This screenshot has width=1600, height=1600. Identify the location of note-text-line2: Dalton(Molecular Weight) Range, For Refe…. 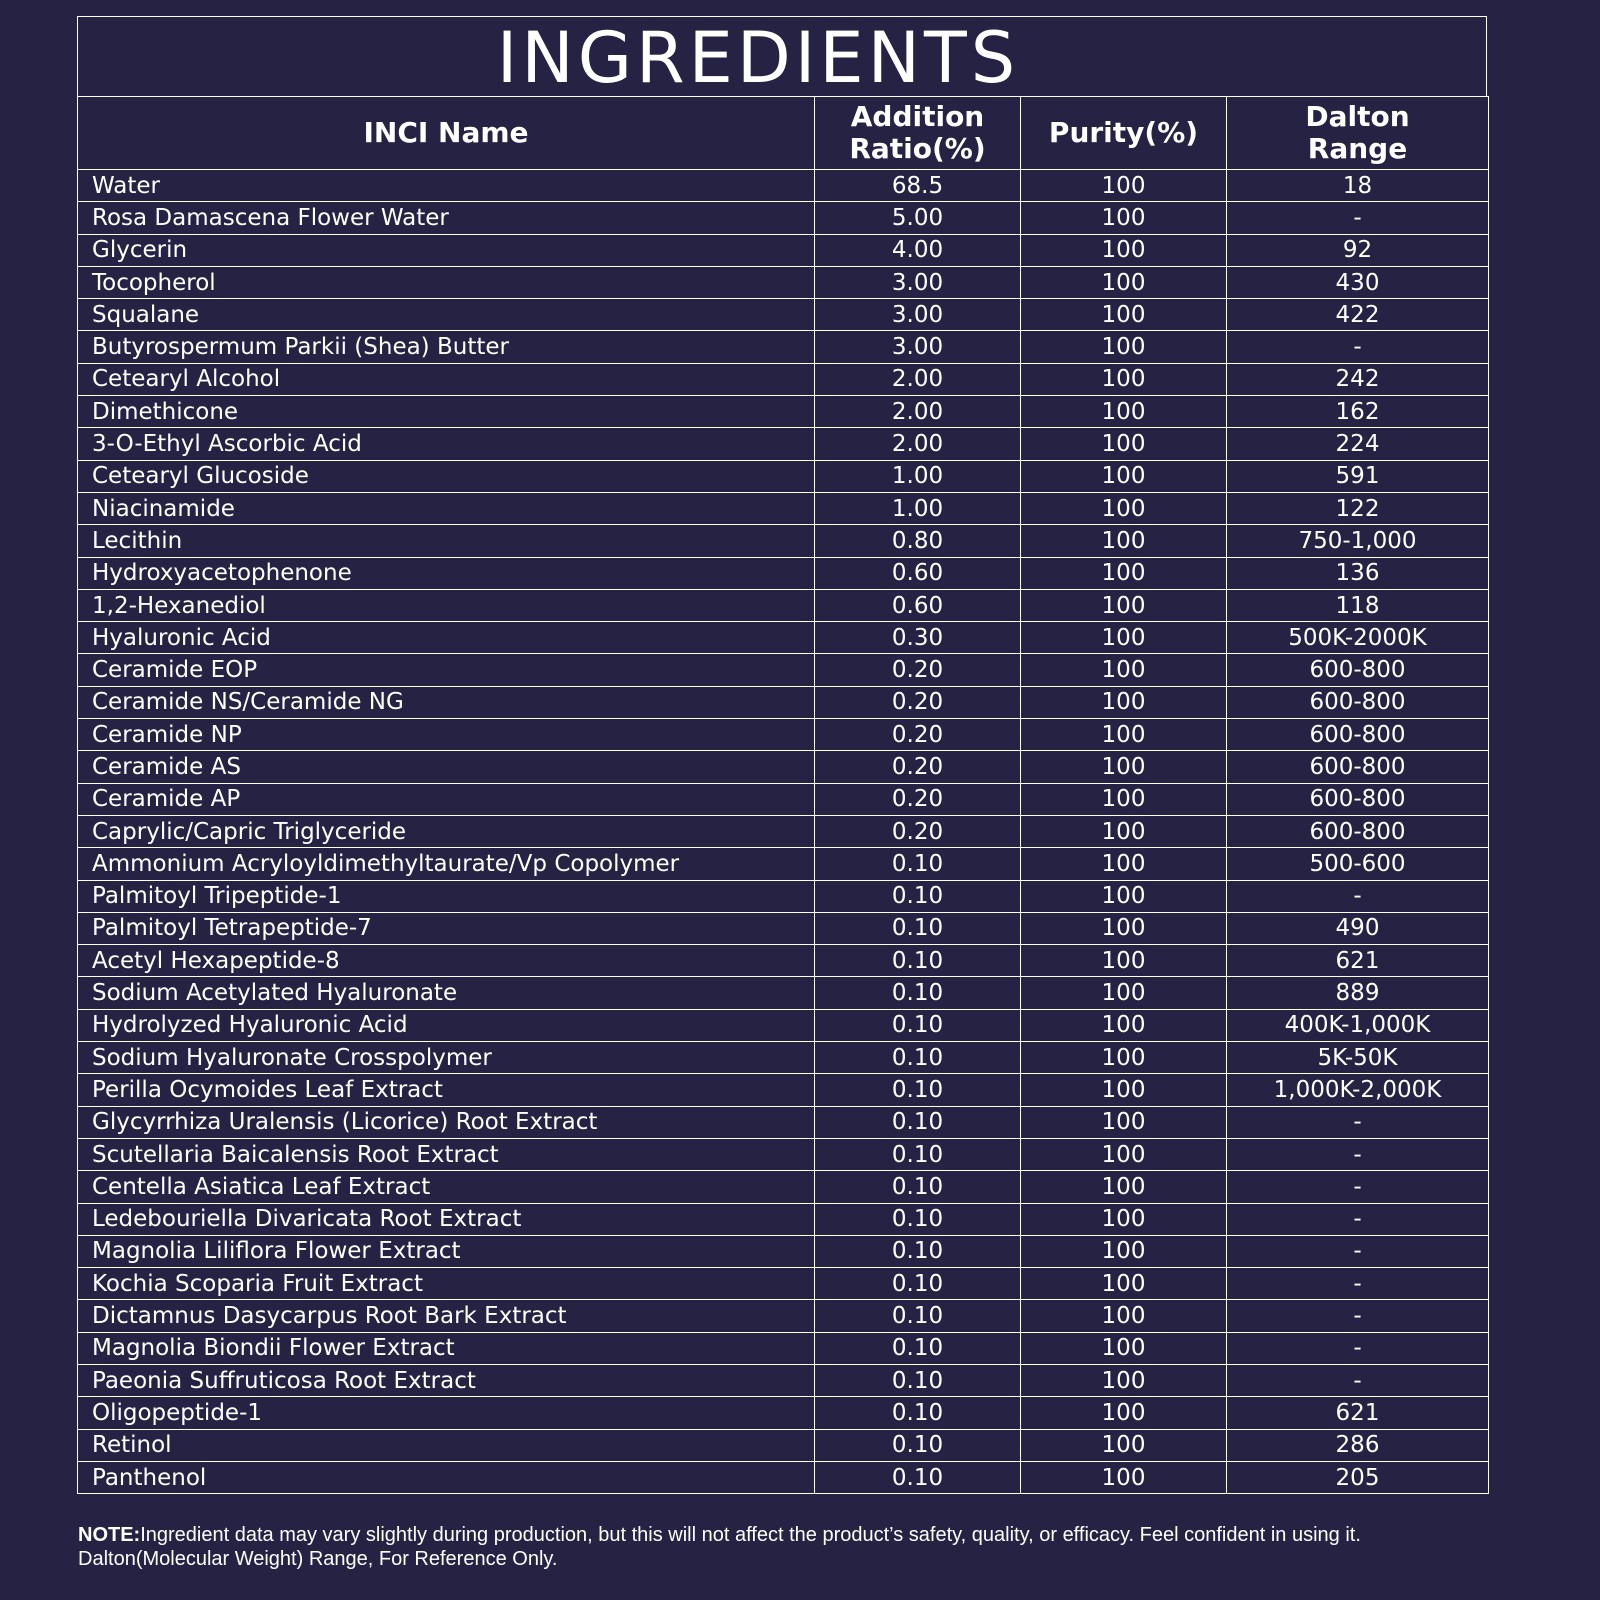
(318, 1559).